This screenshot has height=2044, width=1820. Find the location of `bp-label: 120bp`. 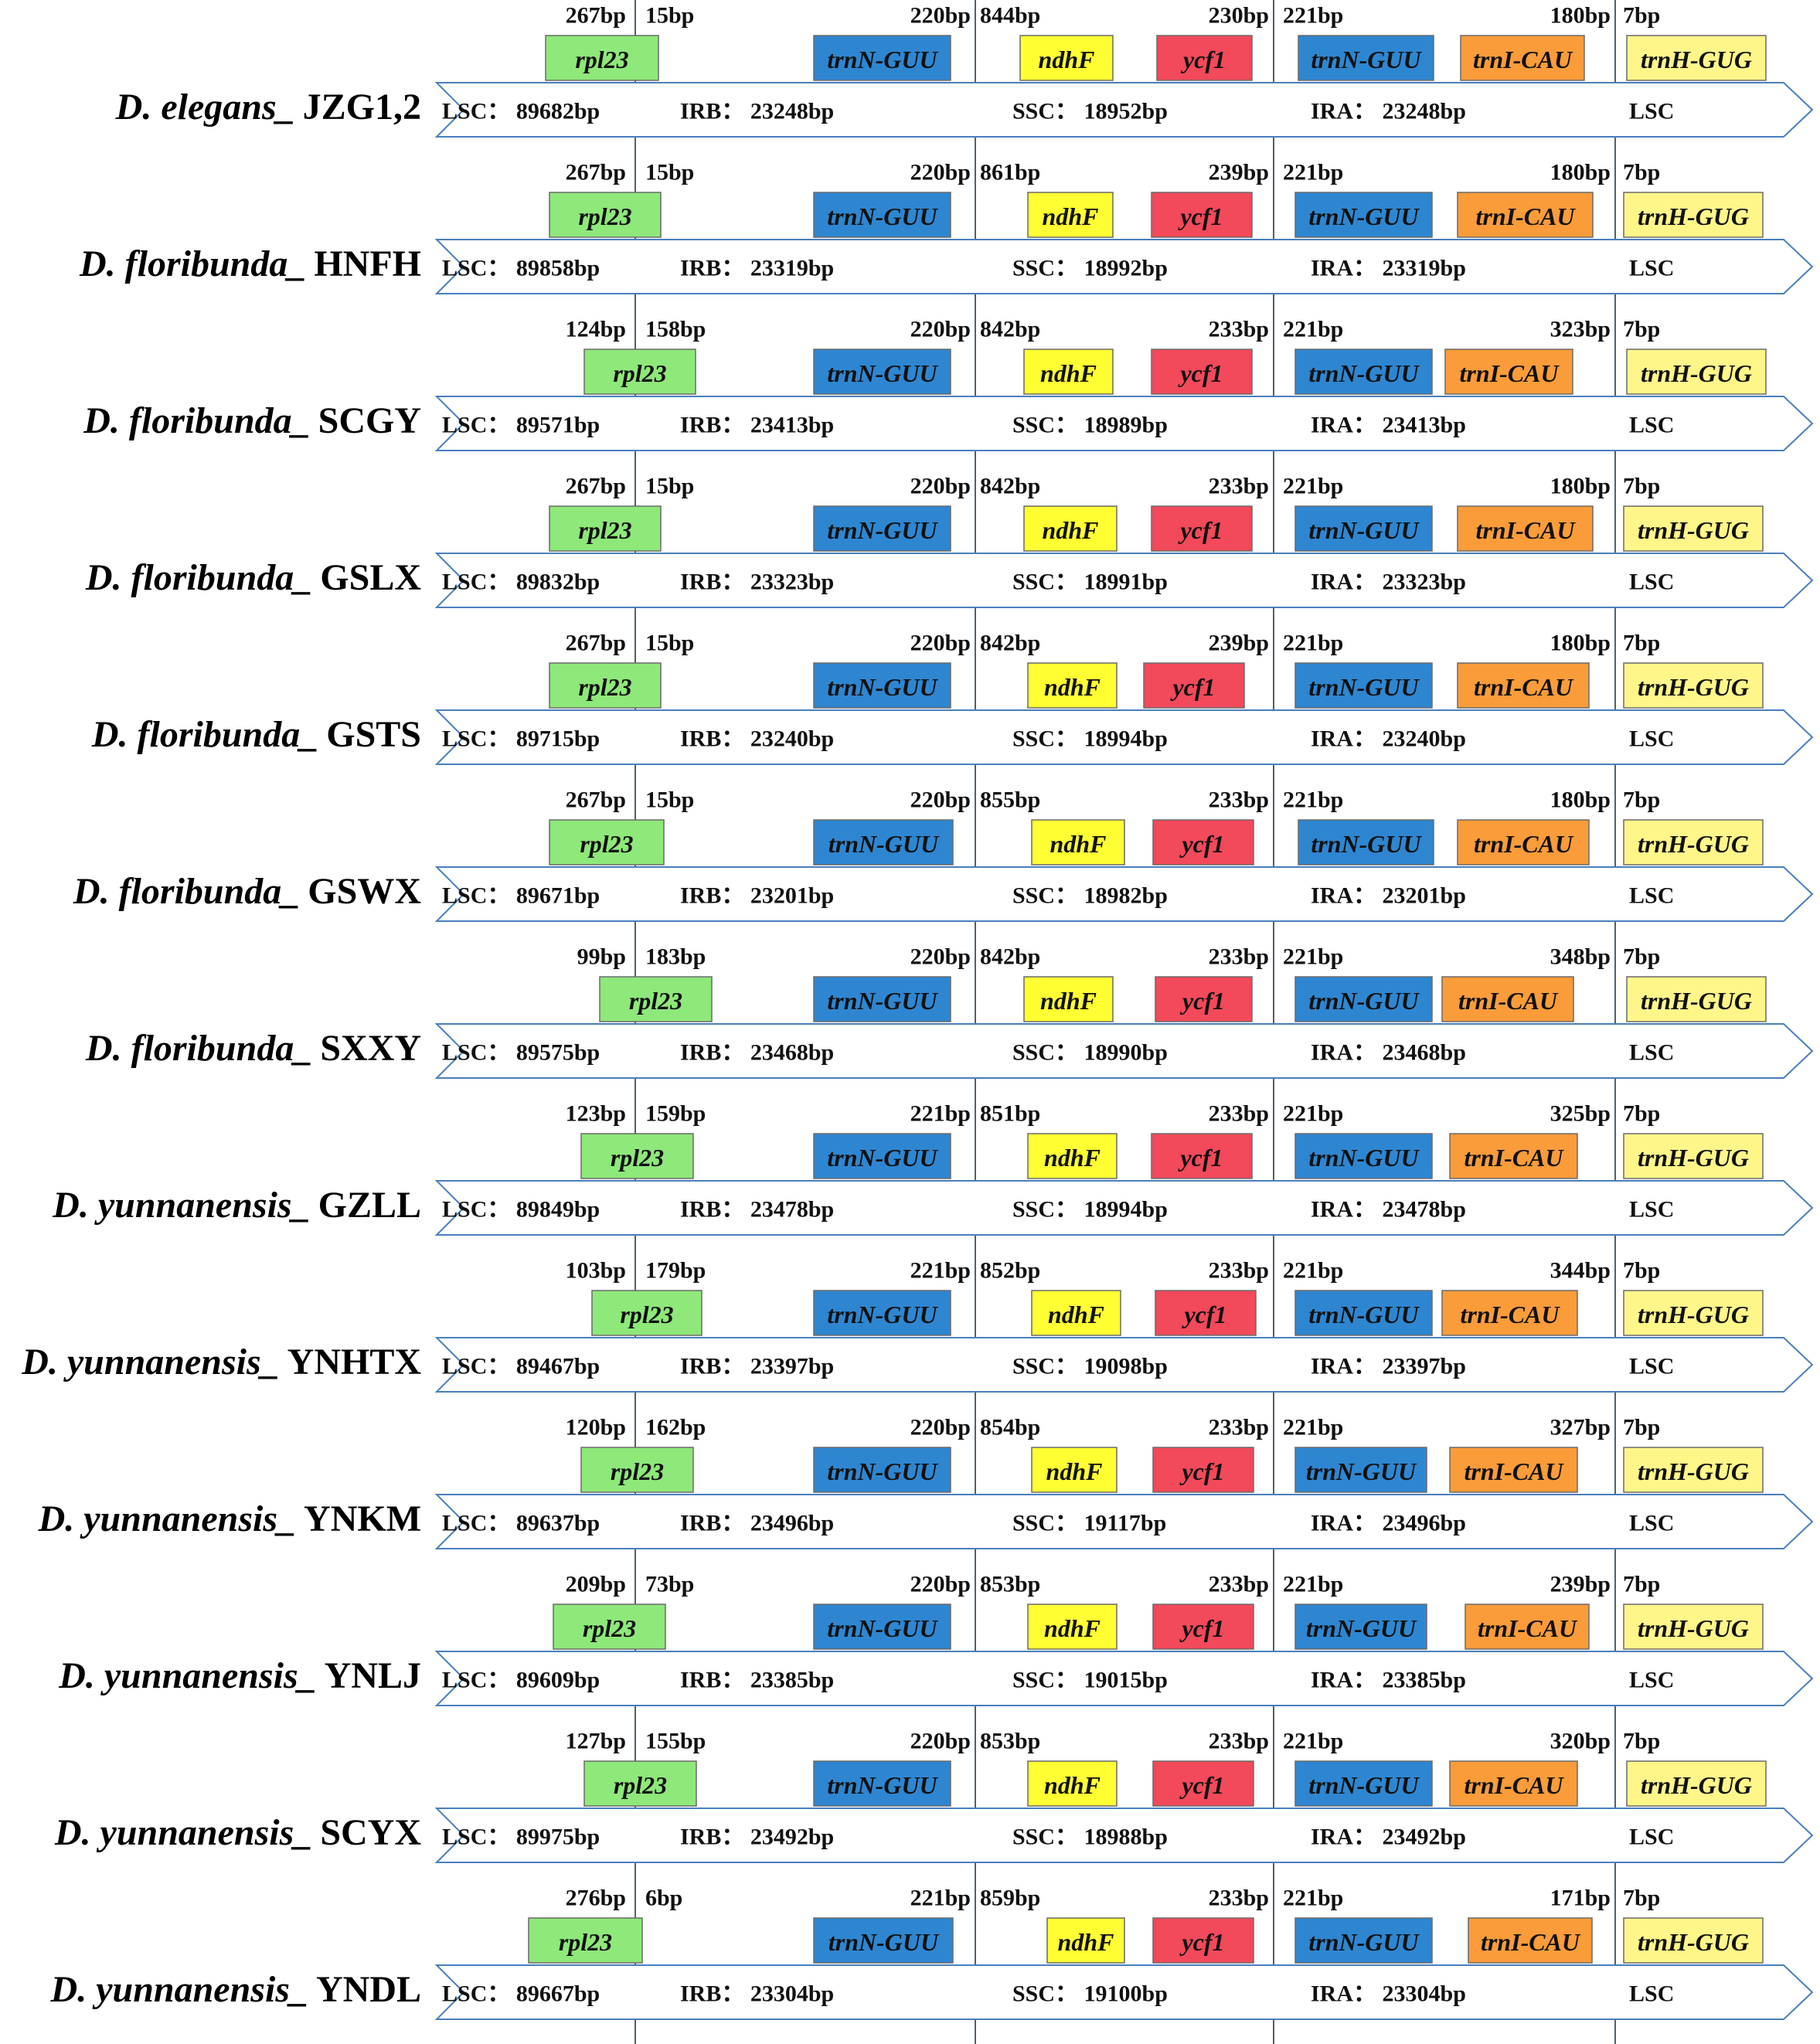

bp-label: 120bp is located at coordinates (596, 1427).